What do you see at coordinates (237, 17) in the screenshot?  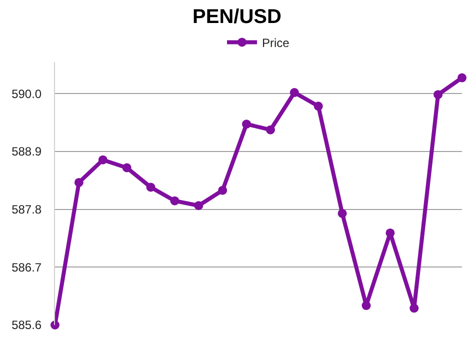 I see `chart-title: PEN/USD` at bounding box center [237, 17].